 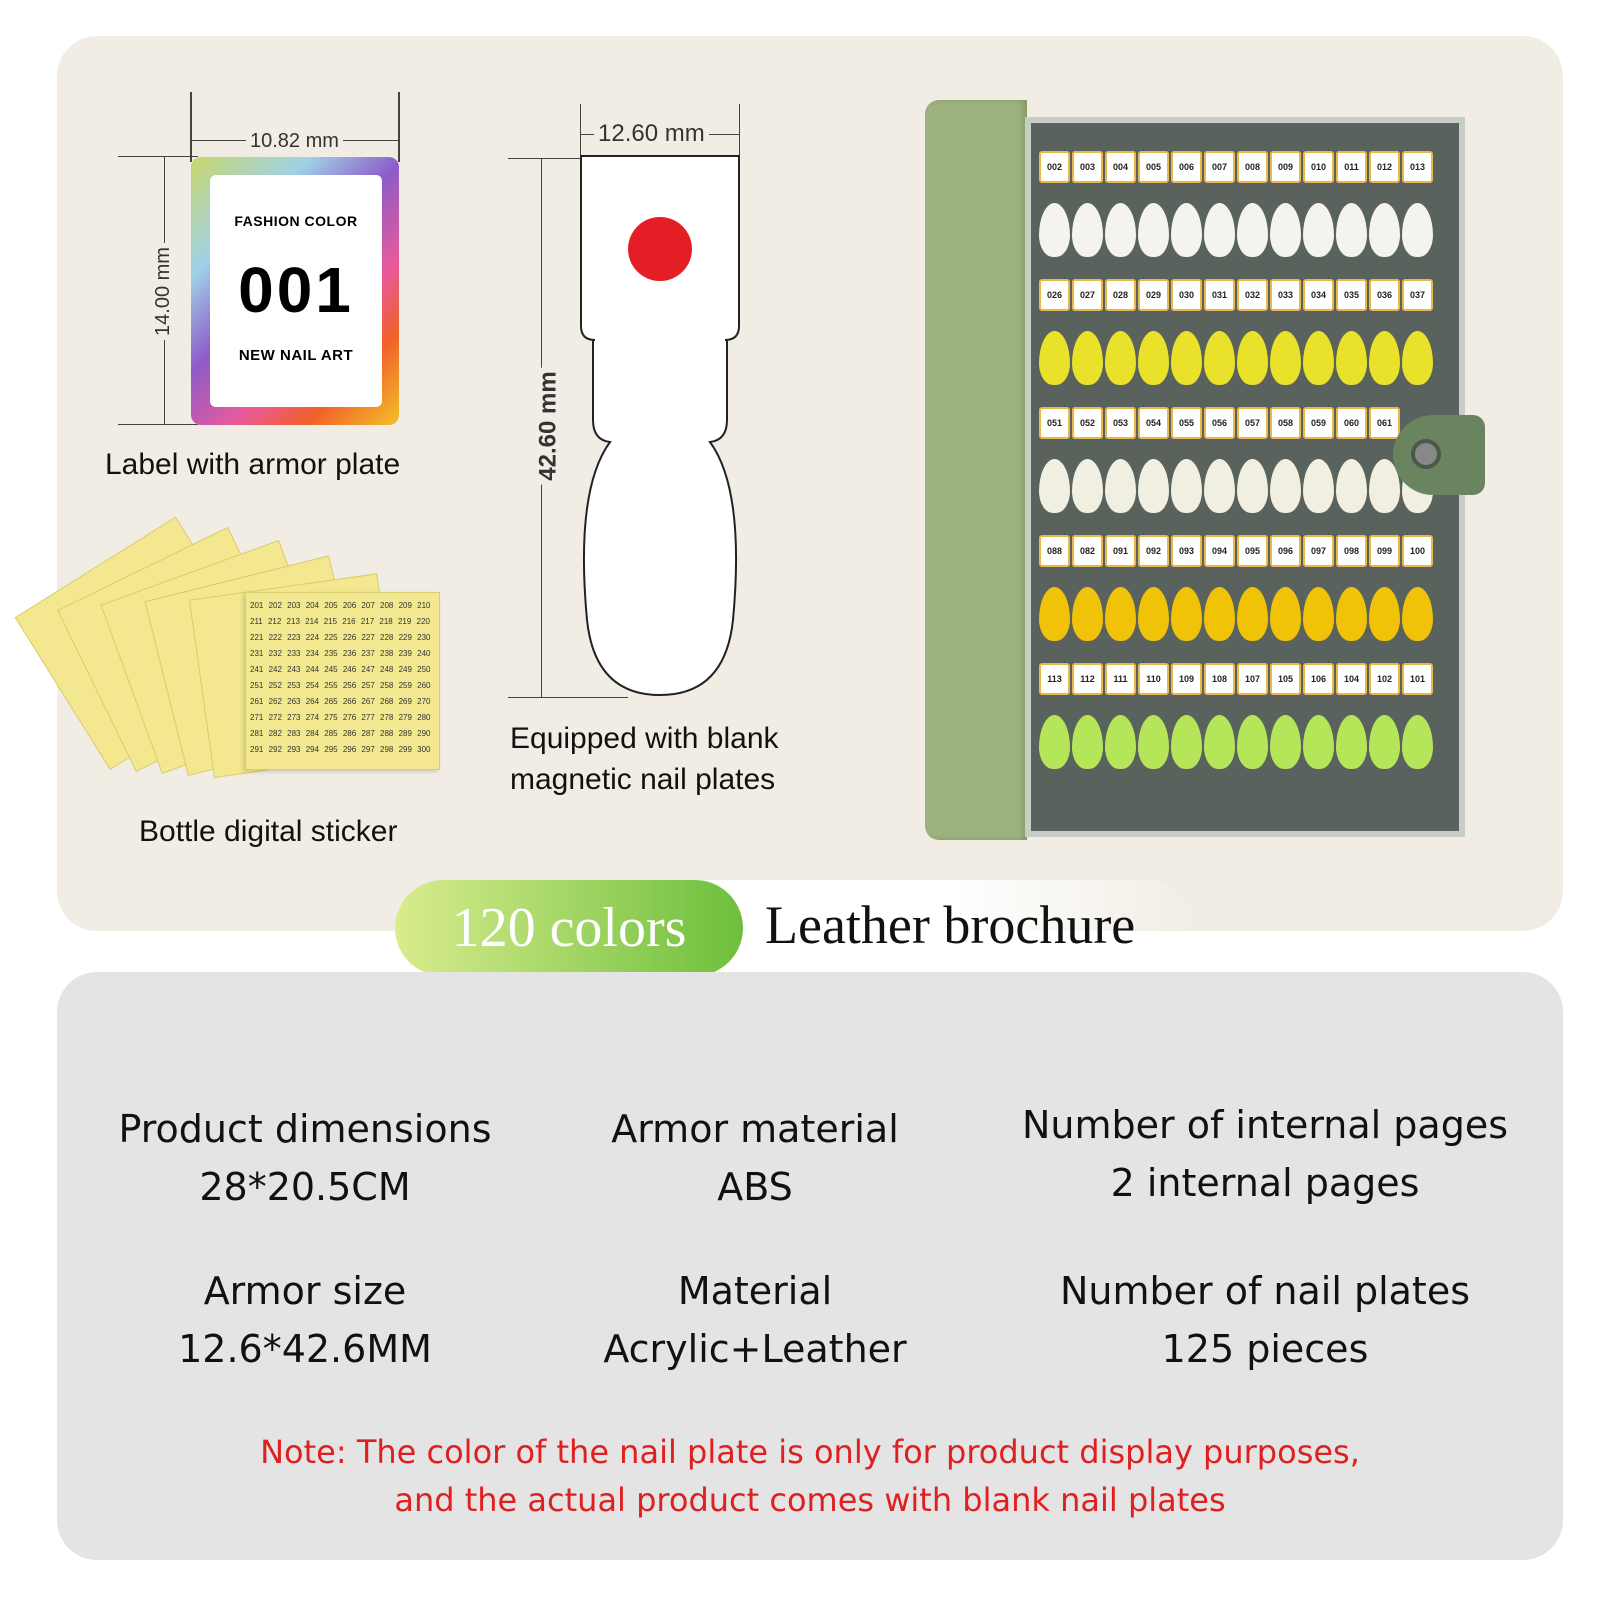 I want to click on spec-material: Material Acrylic+Leather, so click(x=755, y=1320).